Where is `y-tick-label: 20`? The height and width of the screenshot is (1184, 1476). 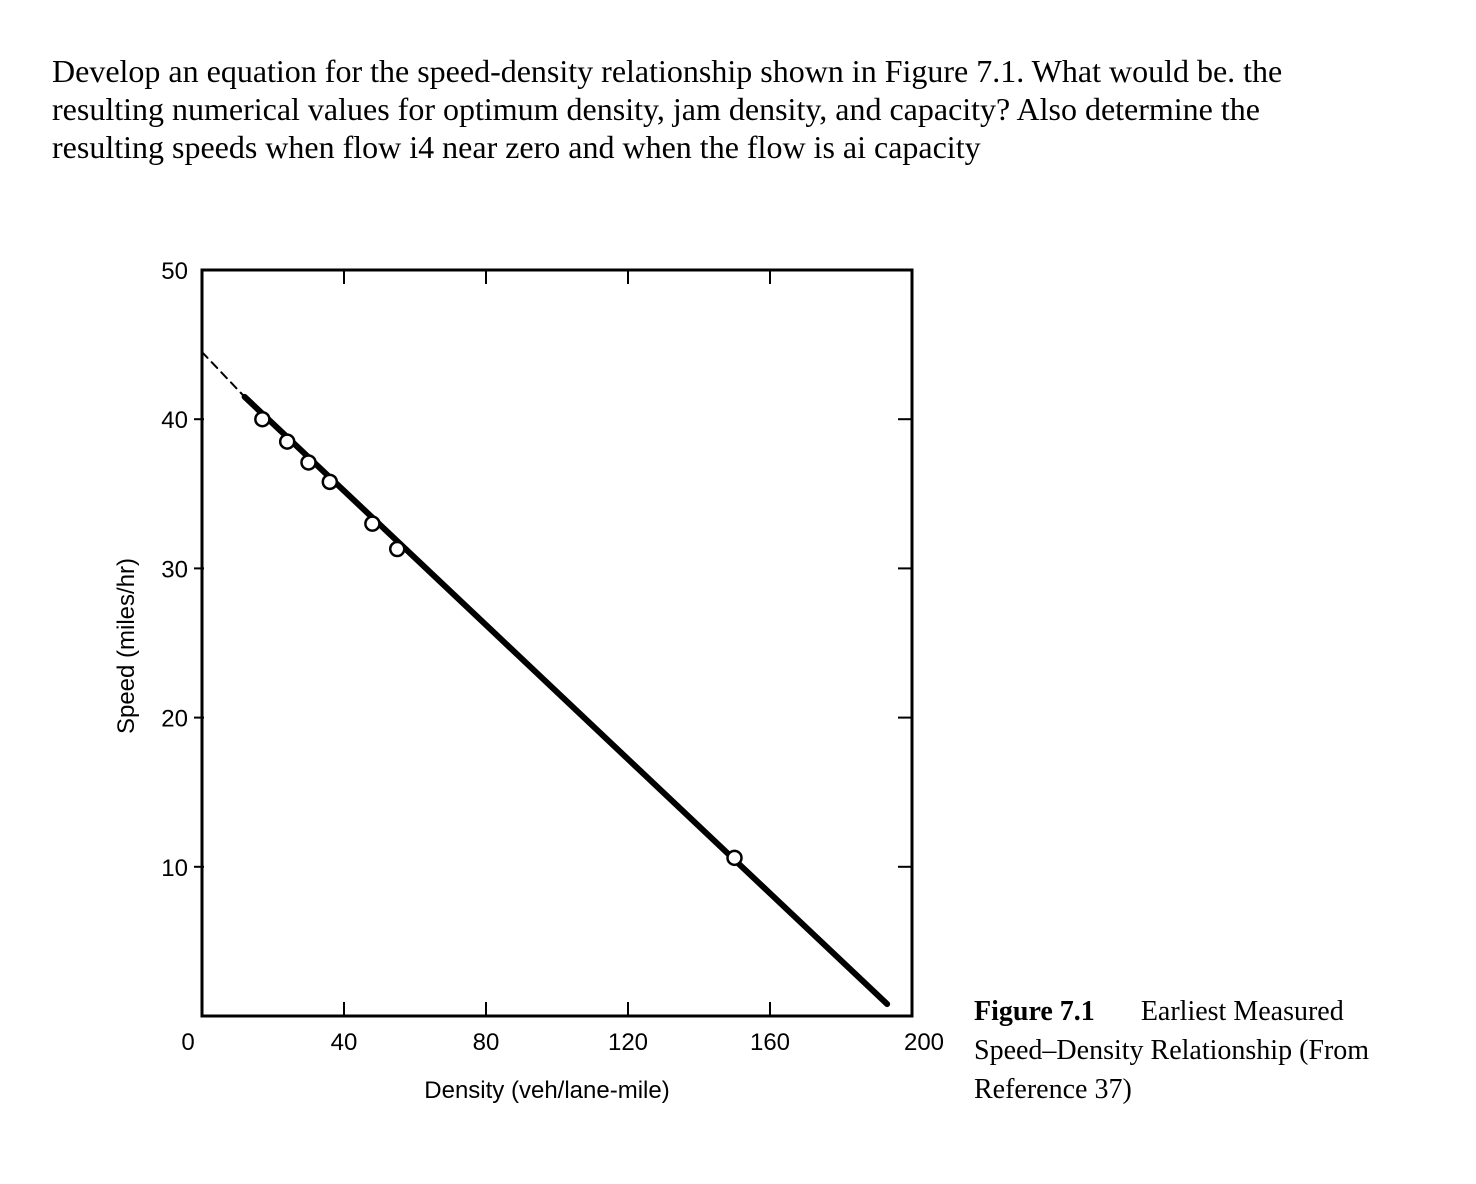
y-tick-label: 20 is located at coordinates (174, 719).